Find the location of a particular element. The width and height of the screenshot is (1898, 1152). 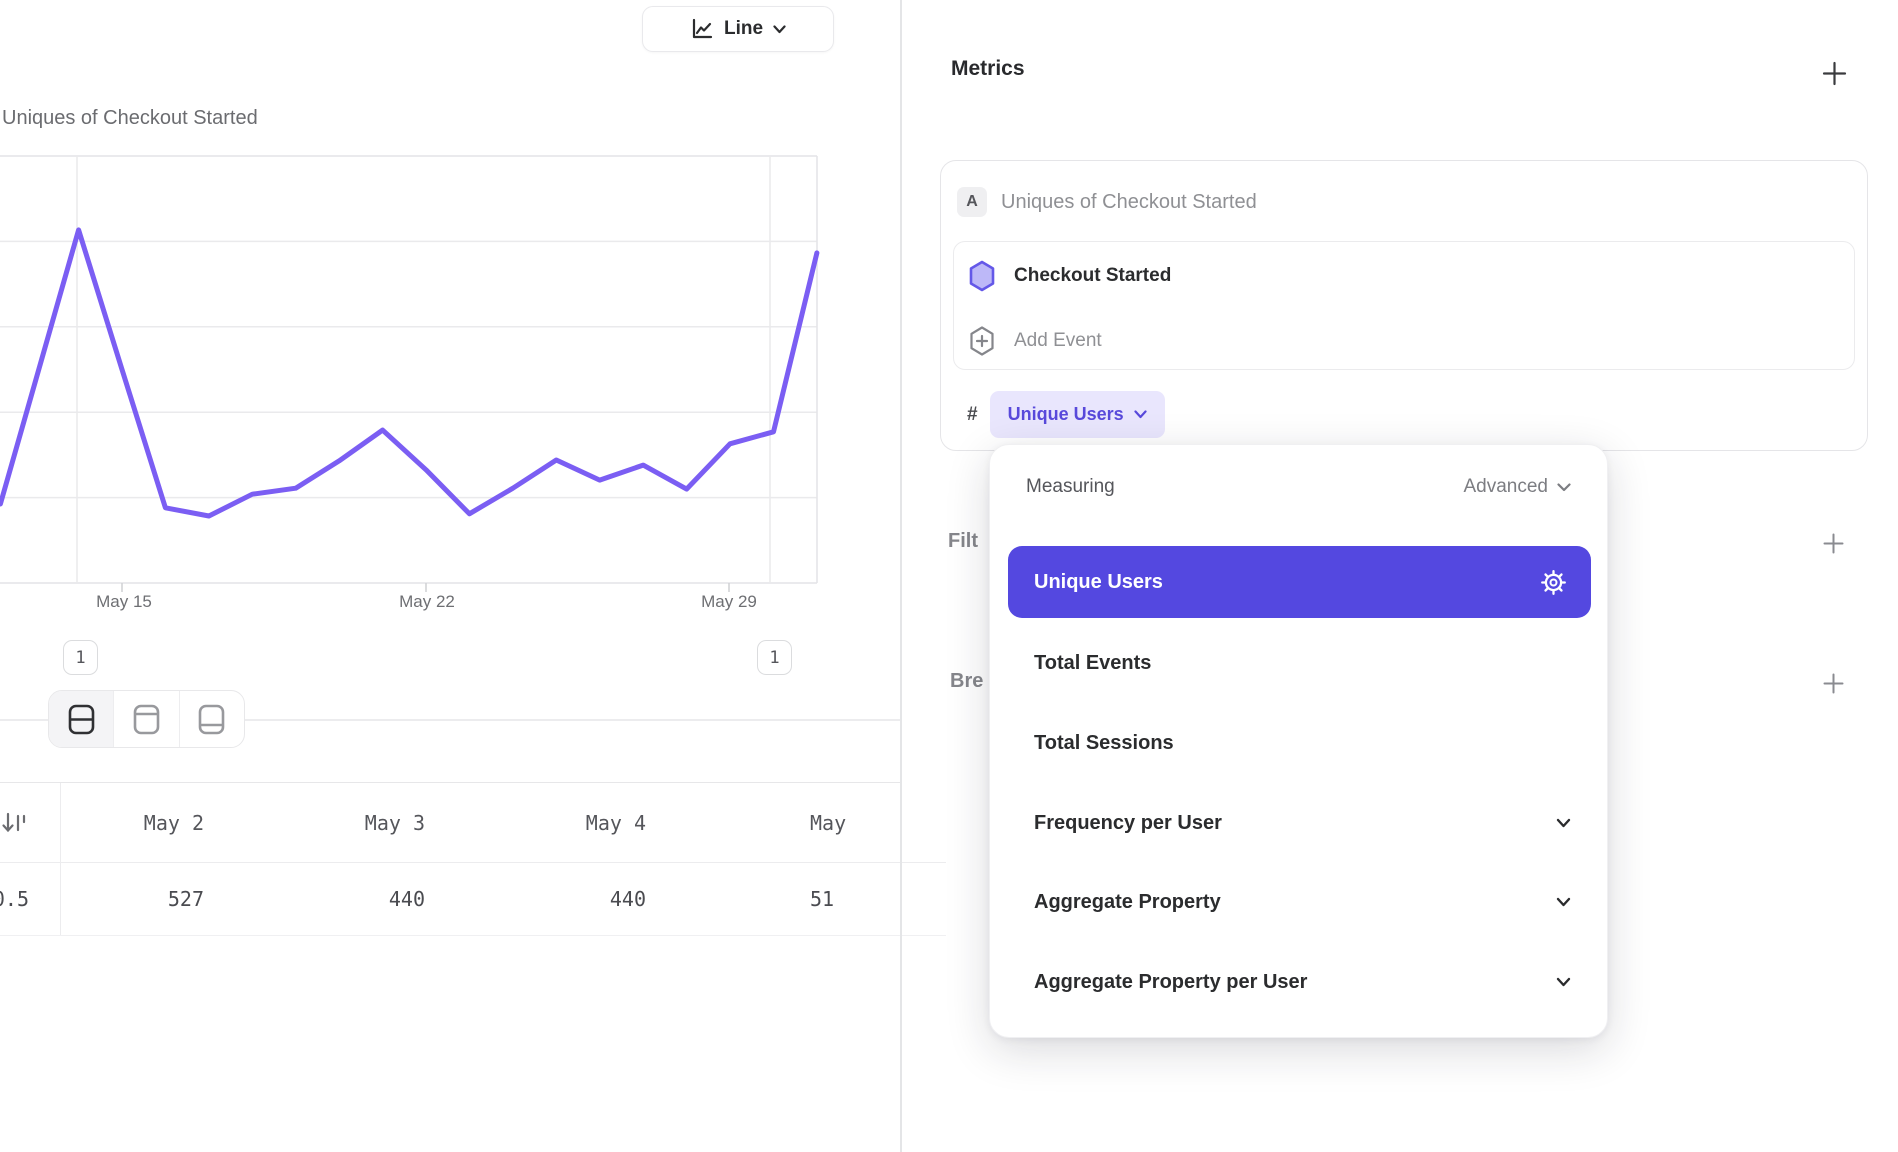

layout-bottom-button is located at coordinates (211, 719).